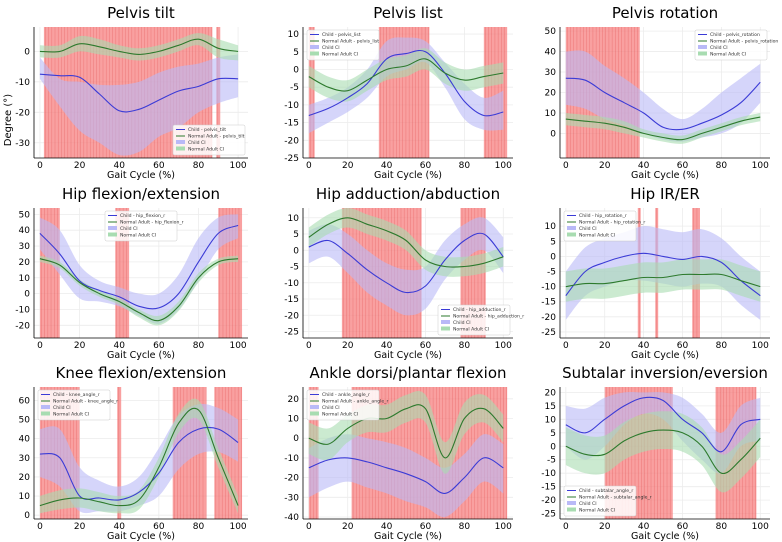  Describe the element at coordinates (291, 498) in the screenshot. I see `y-tick-label: -30` at that location.